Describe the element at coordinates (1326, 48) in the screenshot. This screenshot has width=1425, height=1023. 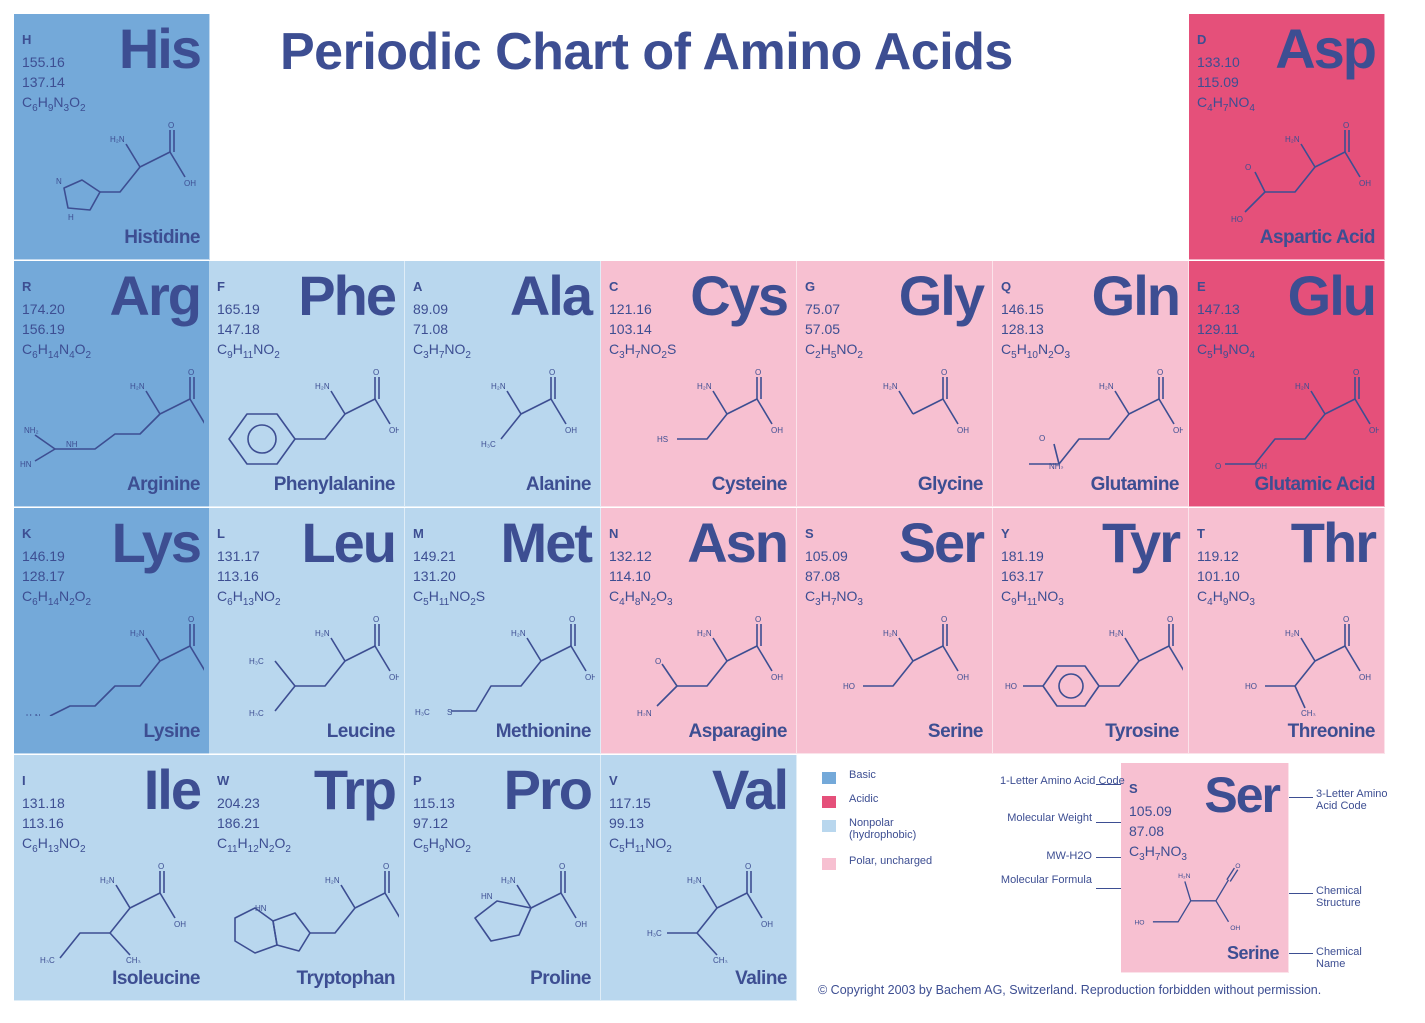
I see `three-letter-code: Asp` at that location.